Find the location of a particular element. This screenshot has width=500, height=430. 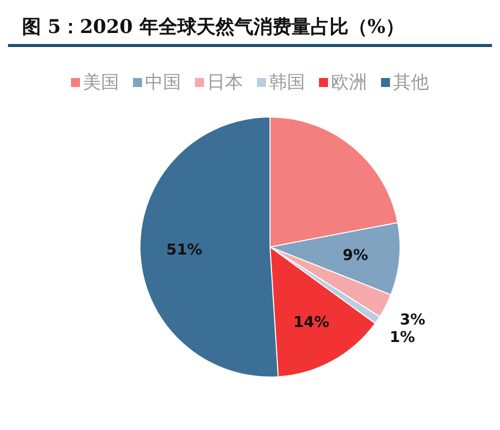

data-label: 14% is located at coordinates (311, 322).